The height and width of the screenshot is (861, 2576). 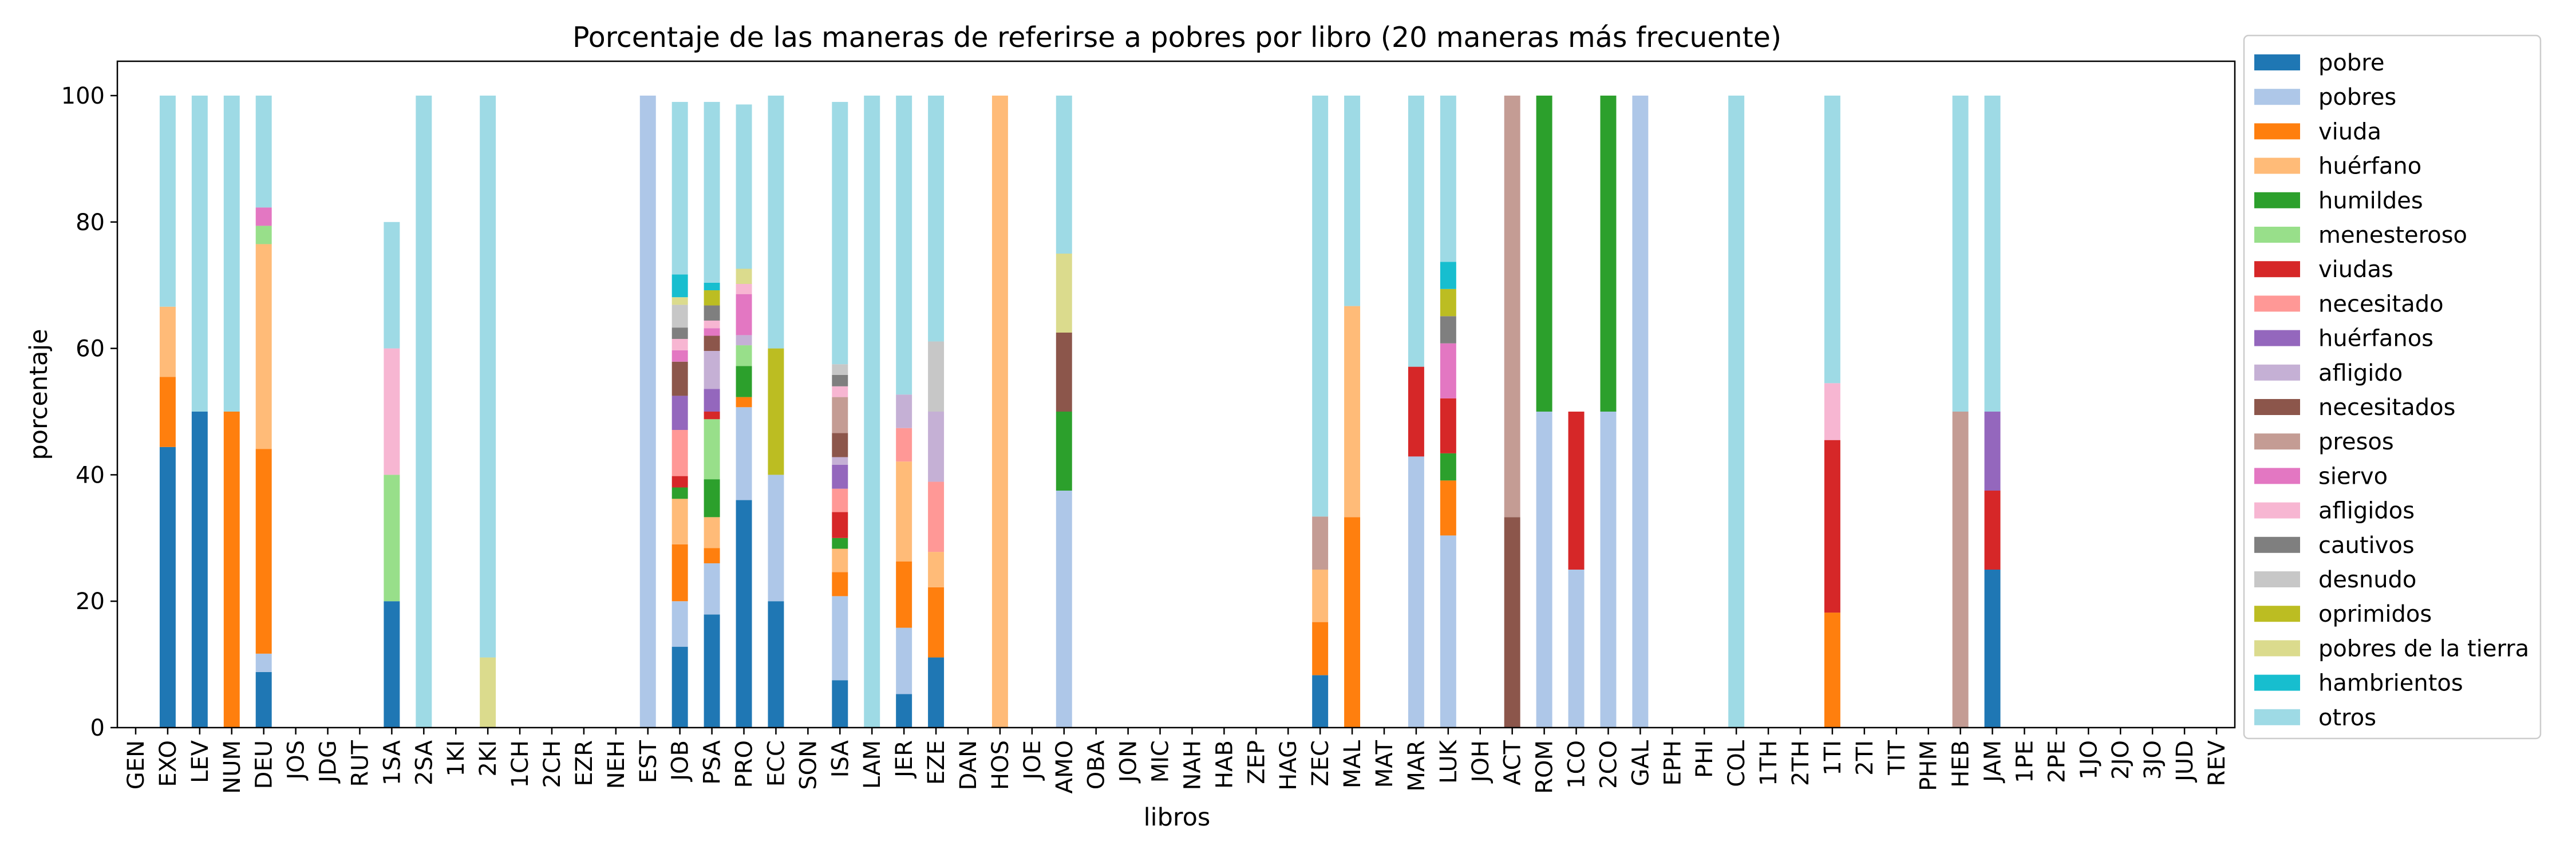 What do you see at coordinates (2349, 132) in the screenshot?
I see `legend-label-viuda: viuda` at bounding box center [2349, 132].